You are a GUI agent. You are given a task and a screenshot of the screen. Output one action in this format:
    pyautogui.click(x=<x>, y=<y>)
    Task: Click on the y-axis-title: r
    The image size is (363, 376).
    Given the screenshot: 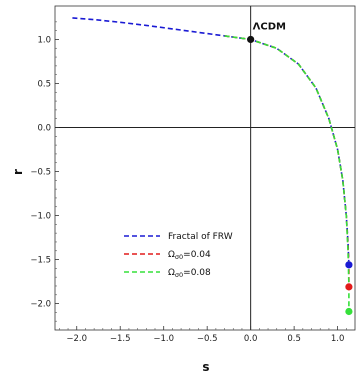 What is the action you would take?
    pyautogui.click(x=18, y=172)
    